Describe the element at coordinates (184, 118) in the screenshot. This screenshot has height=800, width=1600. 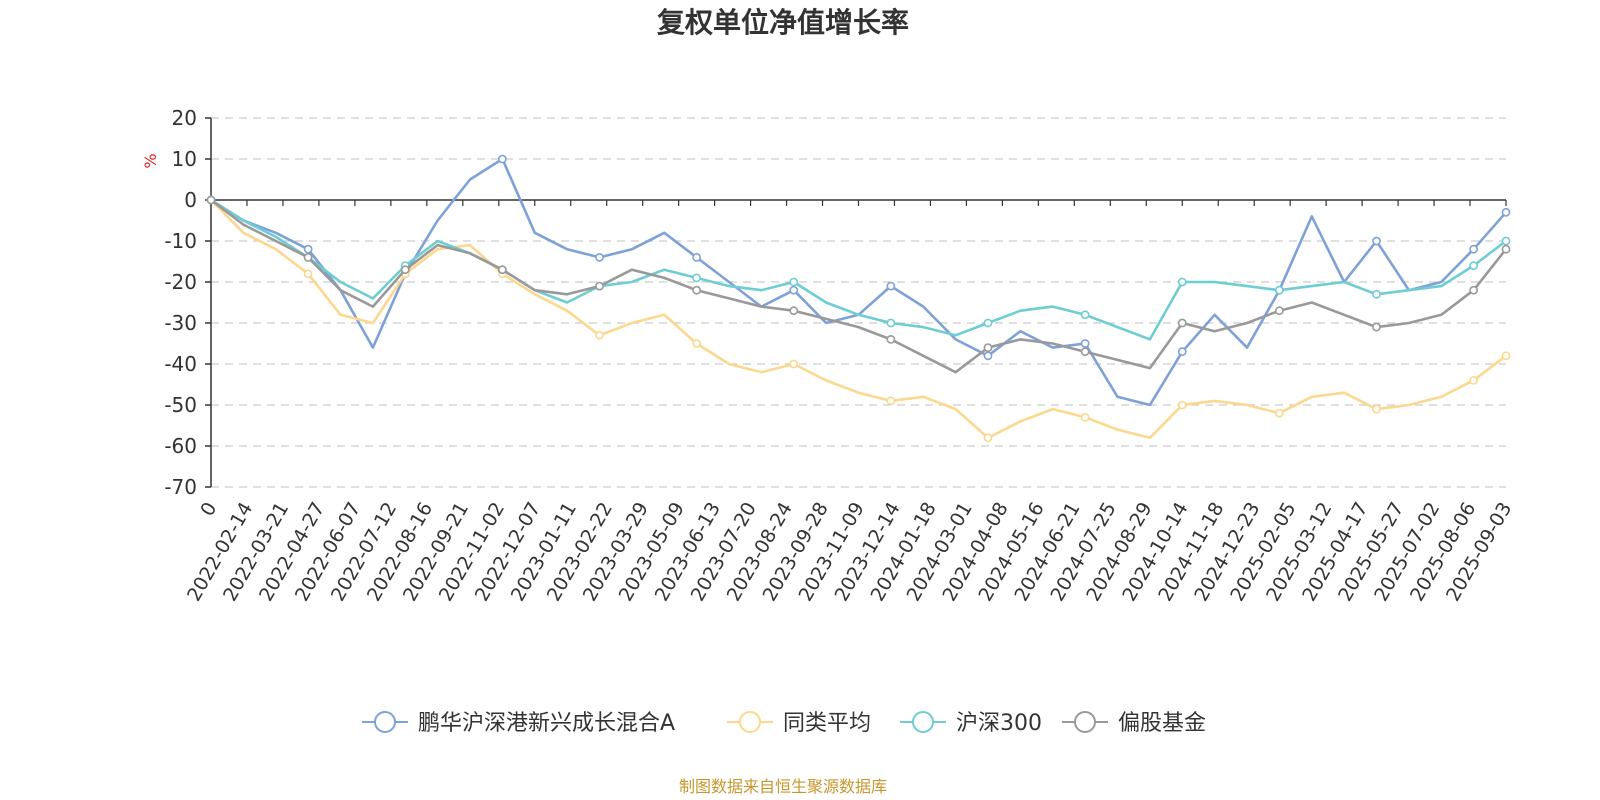
I see `y-tick-label: 20` at that location.